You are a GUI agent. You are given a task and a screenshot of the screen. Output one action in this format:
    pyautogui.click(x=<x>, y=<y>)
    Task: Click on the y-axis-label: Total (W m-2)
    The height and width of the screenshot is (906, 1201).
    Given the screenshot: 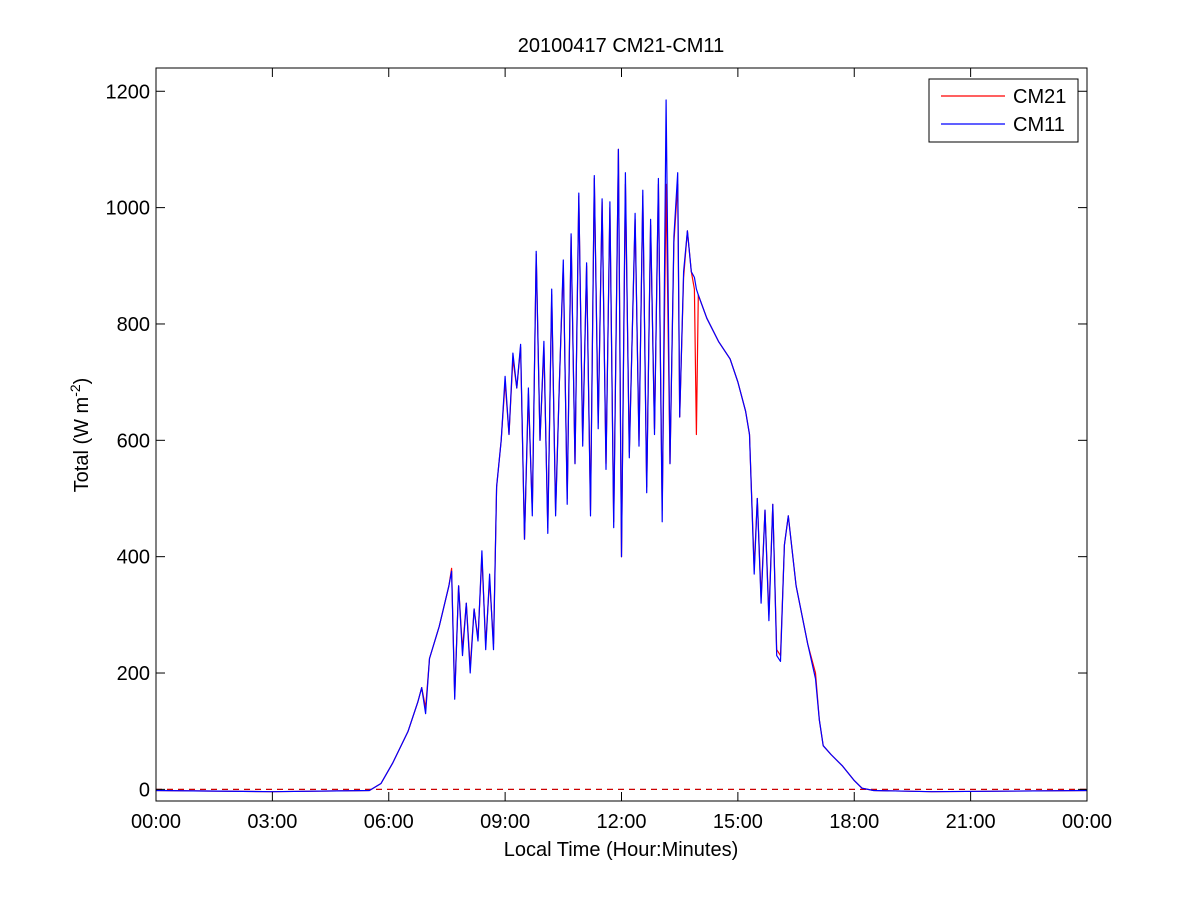 What is the action you would take?
    pyautogui.click(x=80, y=435)
    